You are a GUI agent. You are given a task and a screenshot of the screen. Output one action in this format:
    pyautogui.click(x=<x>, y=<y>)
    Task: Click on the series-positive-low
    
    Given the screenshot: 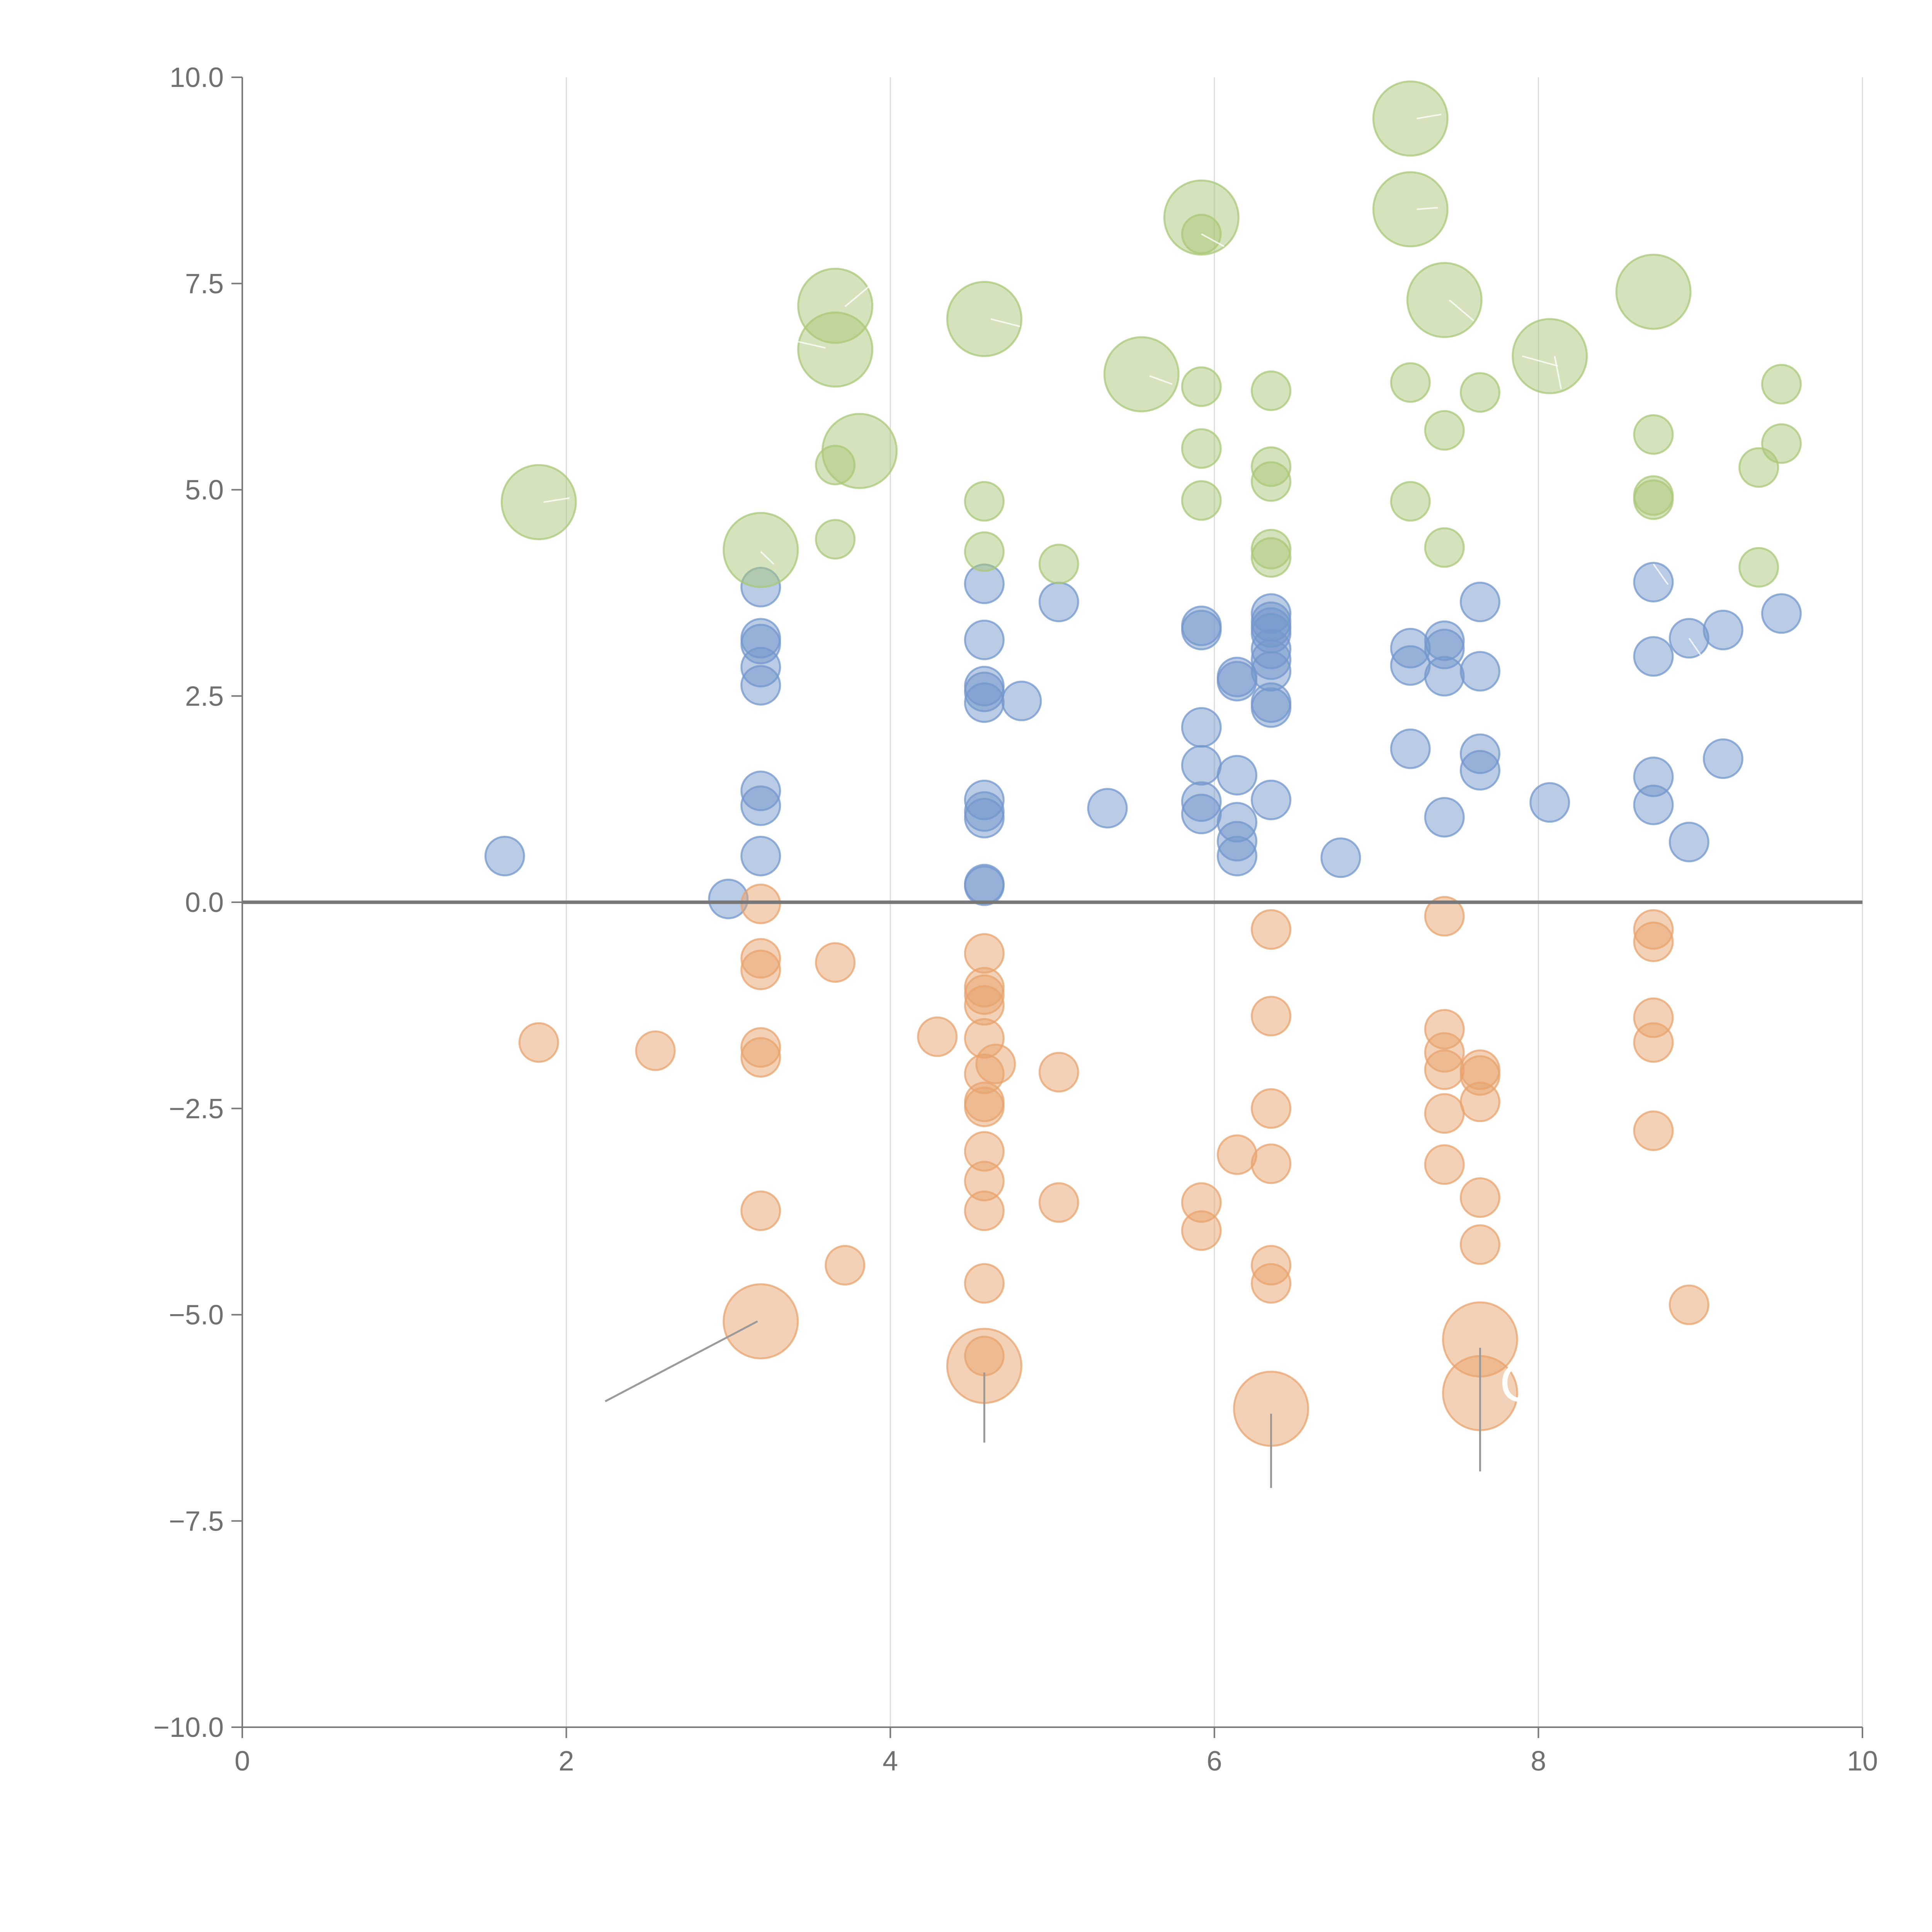 What is the action you would take?
    pyautogui.click(x=1143, y=741)
    